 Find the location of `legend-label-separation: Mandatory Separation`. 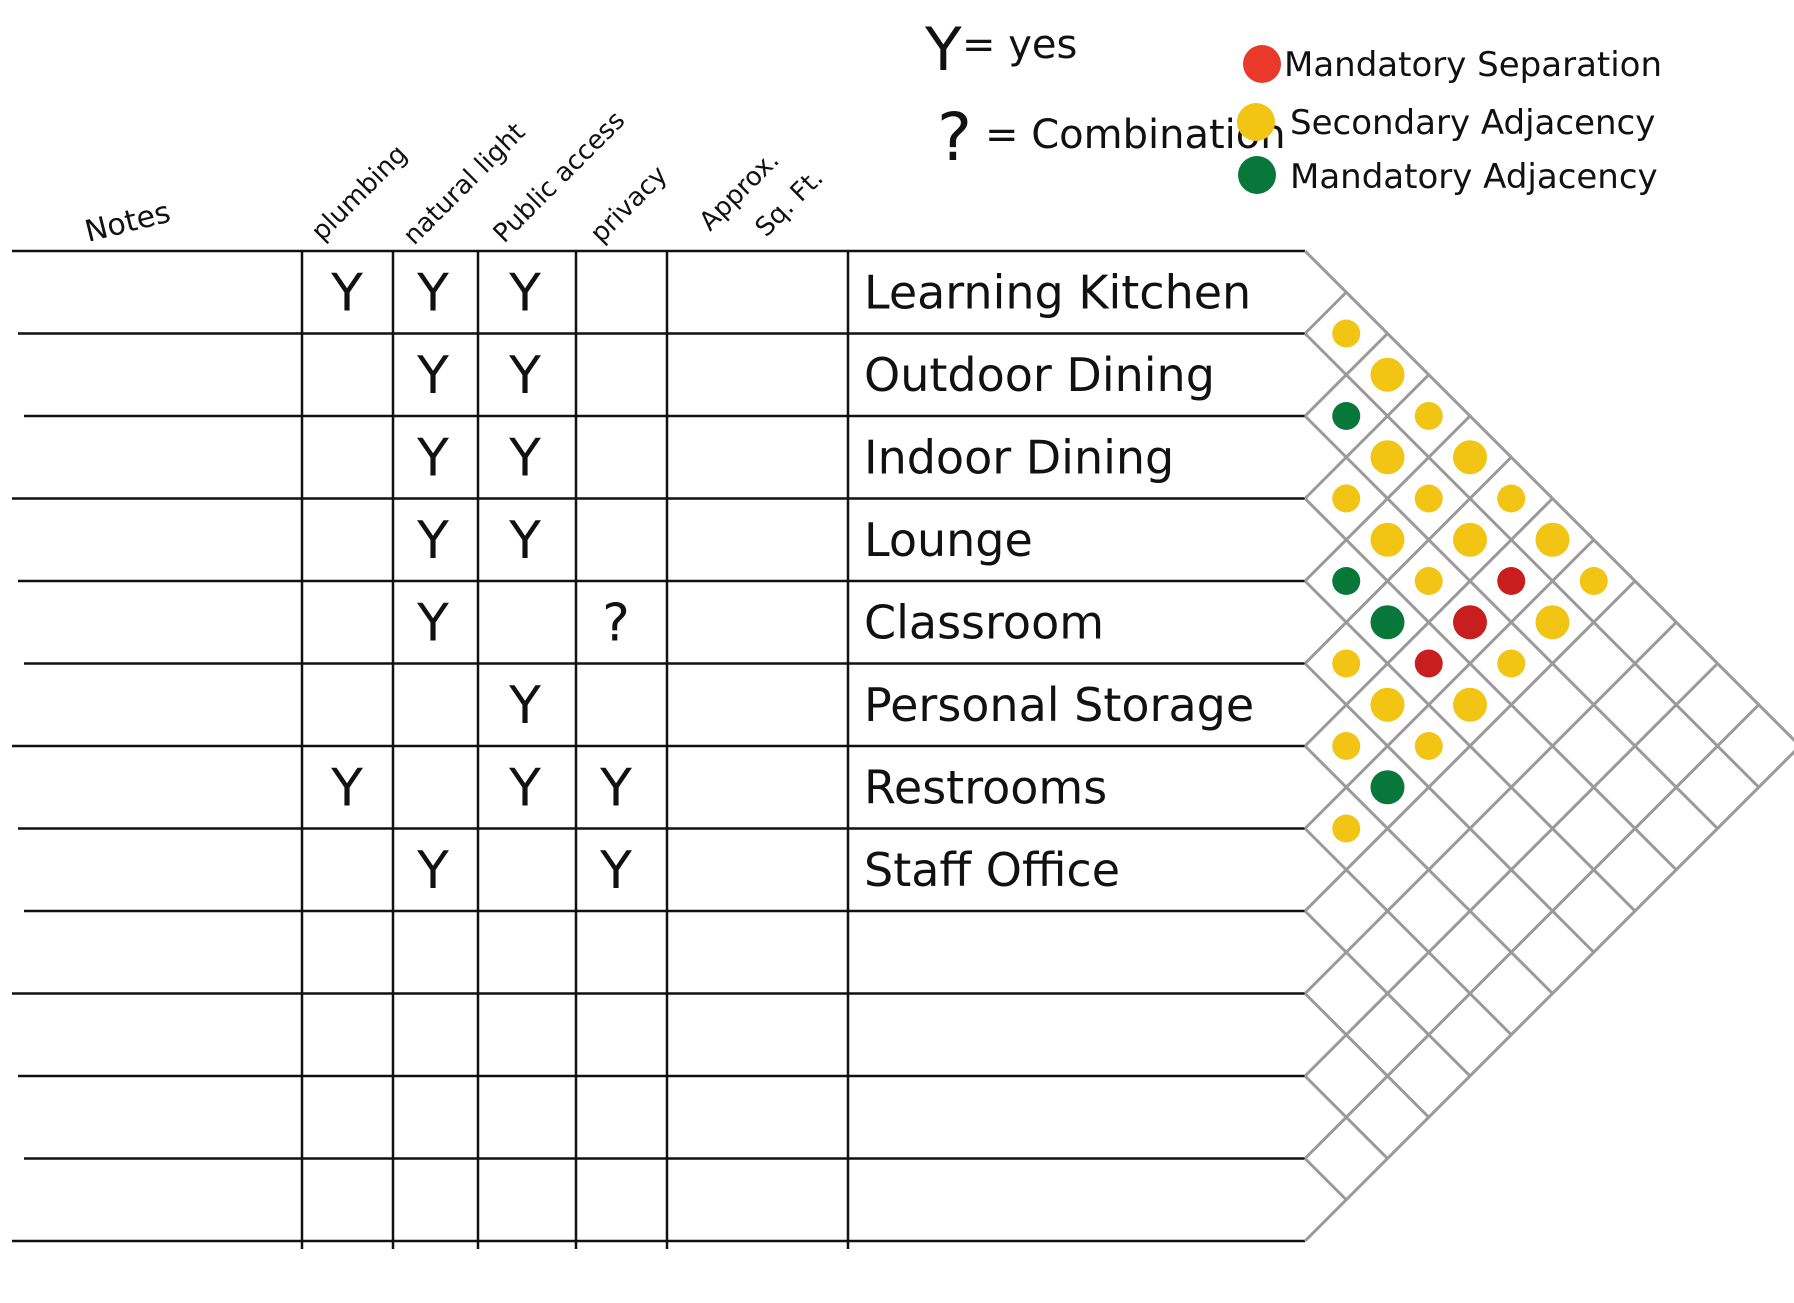

legend-label-separation: Mandatory Separation is located at coordinates (1473, 65).